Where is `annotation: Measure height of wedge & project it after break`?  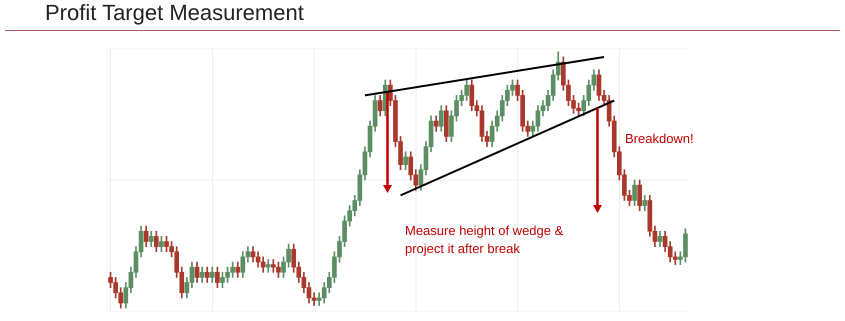 annotation: Measure height of wedge & project it after break is located at coordinates (484, 240).